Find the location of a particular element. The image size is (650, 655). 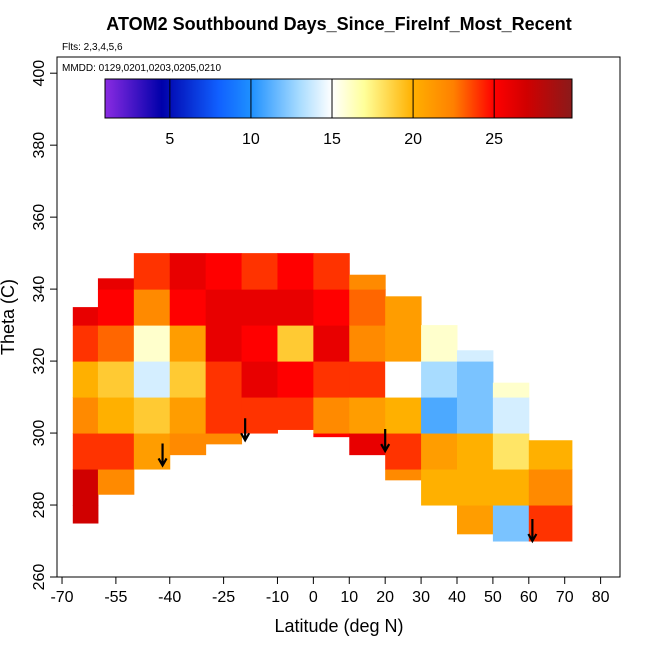

x-tick-label: -10 is located at coordinates (277, 597).